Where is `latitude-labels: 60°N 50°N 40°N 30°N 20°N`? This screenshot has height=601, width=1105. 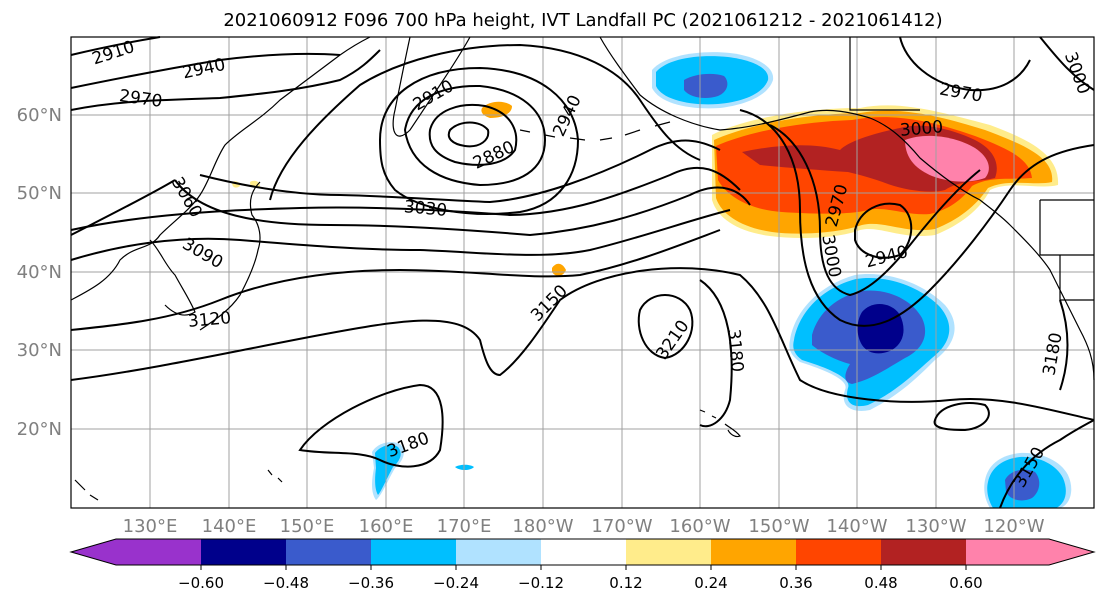
latitude-labels: 60°N 50°N 40°N 30°N 20°N is located at coordinates (39, 272).